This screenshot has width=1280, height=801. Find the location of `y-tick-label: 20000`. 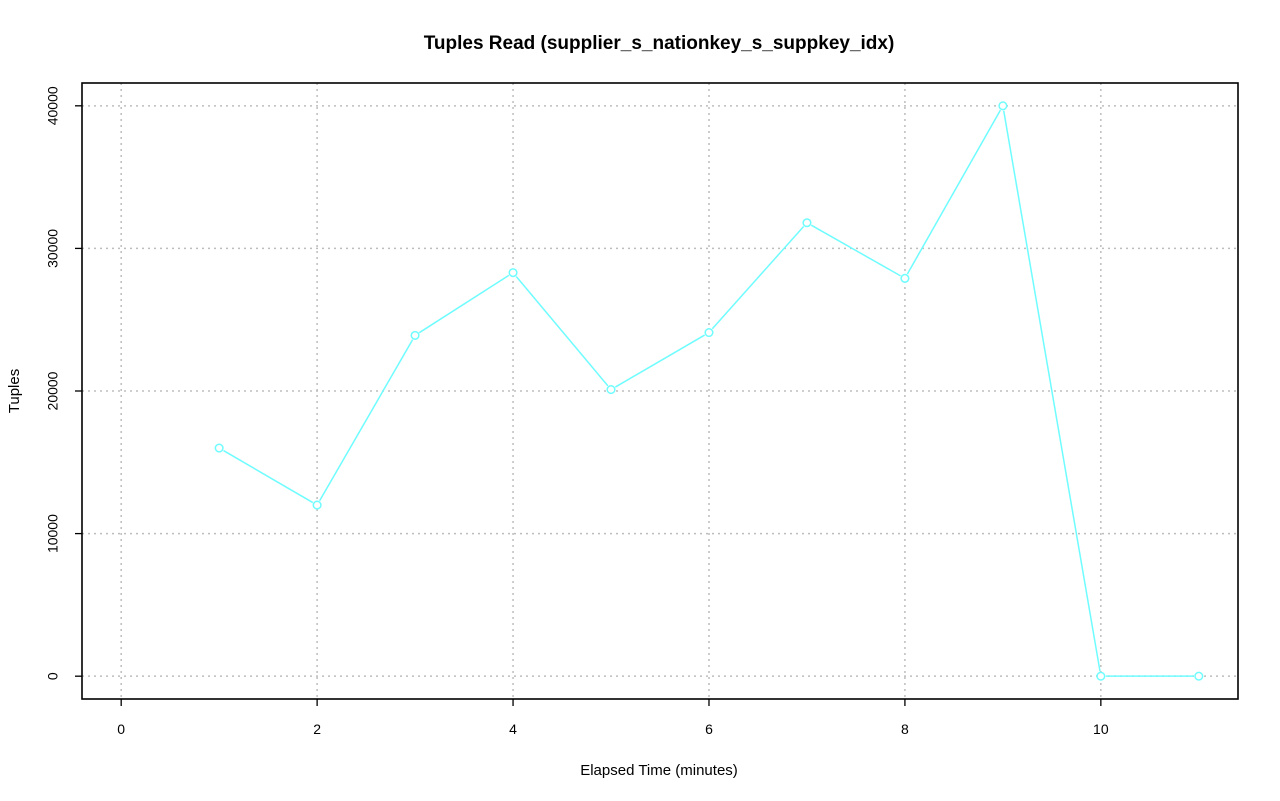

y-tick-label: 20000 is located at coordinates (53, 390).